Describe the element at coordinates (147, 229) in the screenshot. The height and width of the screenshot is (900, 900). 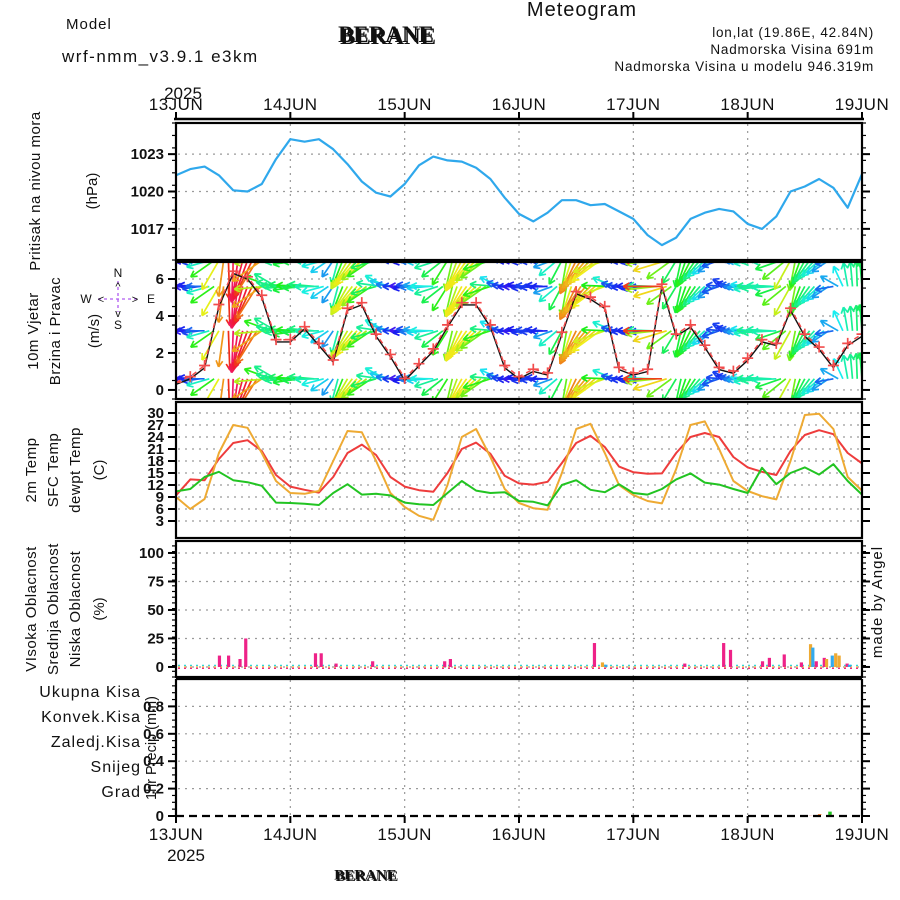
I see `y-tick-label: 1017` at that location.